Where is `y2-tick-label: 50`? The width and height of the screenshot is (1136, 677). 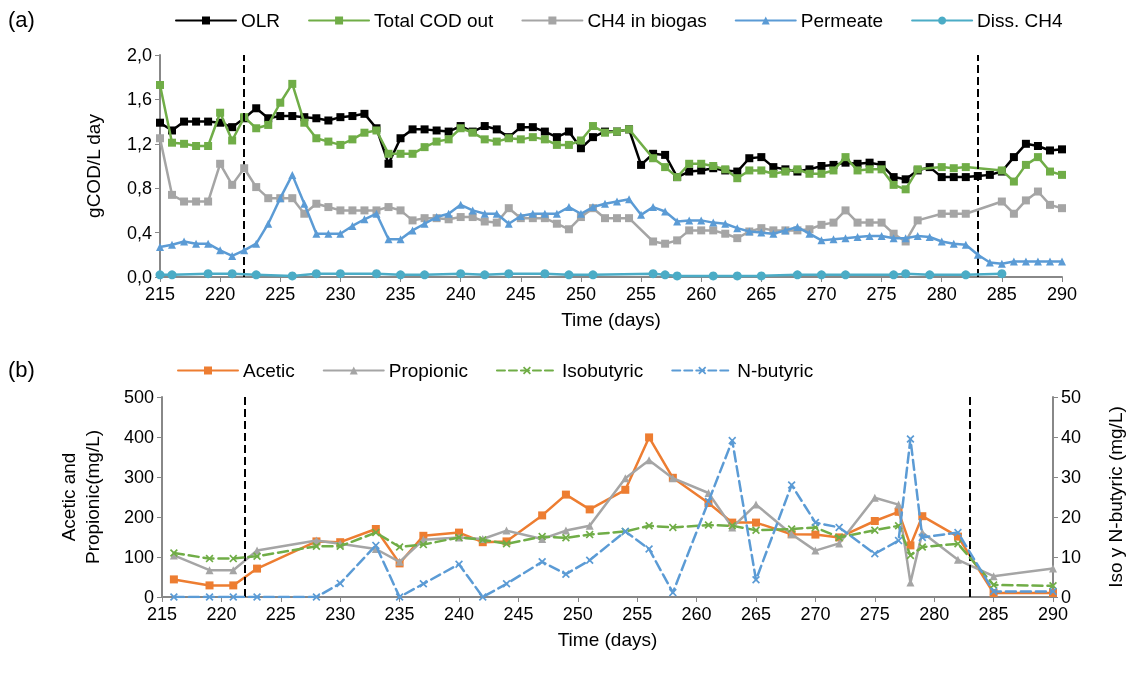 y2-tick-label: 50 is located at coordinates (1071, 397).